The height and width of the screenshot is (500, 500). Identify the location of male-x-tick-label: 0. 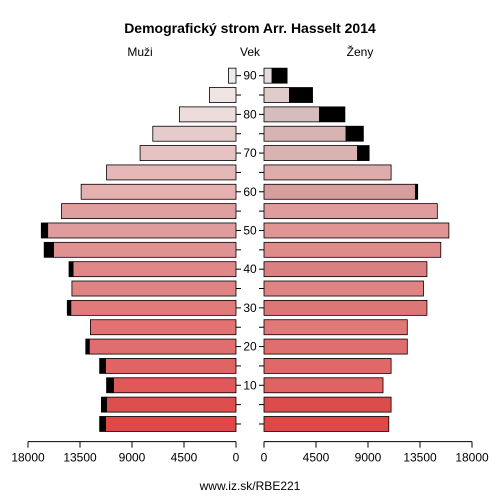
(236, 458).